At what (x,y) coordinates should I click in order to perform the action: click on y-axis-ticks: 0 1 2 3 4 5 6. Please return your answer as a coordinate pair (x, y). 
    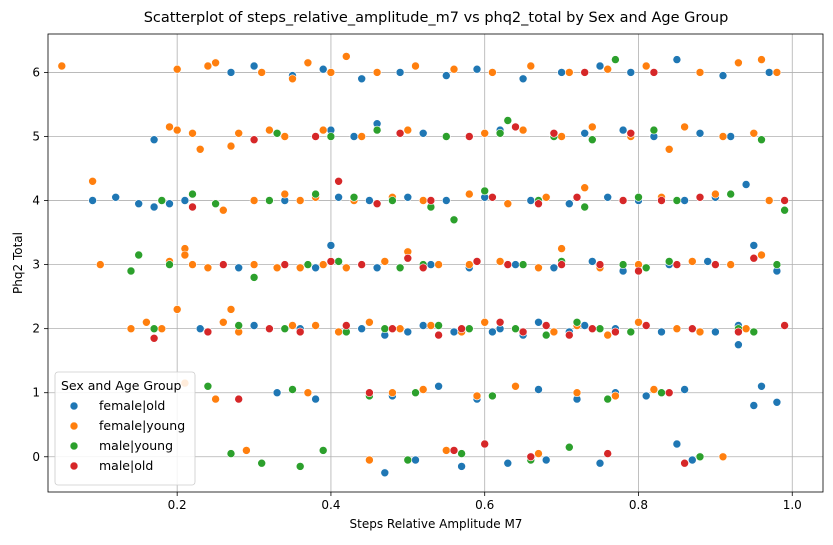
    Looking at the image, I should click on (40, 264).